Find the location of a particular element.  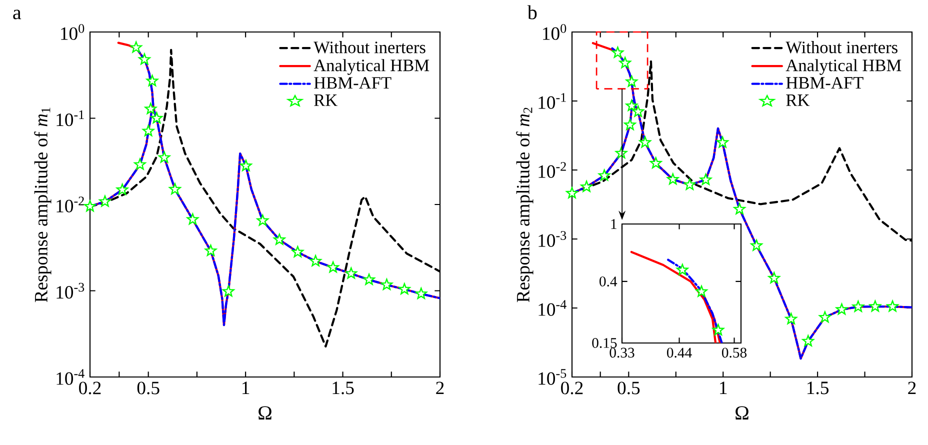

chart-title: b is located at coordinates (532, 12).